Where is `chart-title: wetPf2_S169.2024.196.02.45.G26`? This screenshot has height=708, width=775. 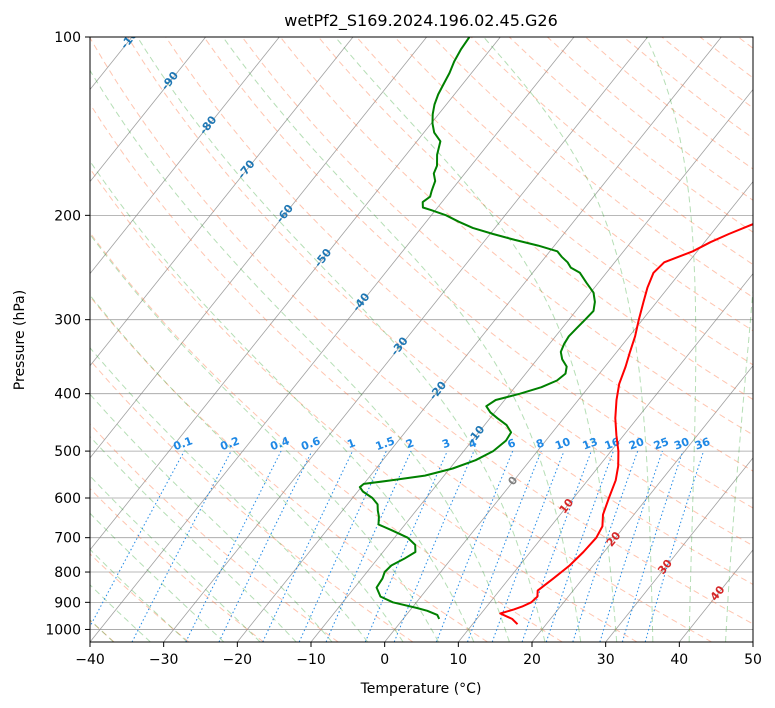
chart-title: wetPf2_S169.2024.196.02.45.G26 is located at coordinates (421, 21).